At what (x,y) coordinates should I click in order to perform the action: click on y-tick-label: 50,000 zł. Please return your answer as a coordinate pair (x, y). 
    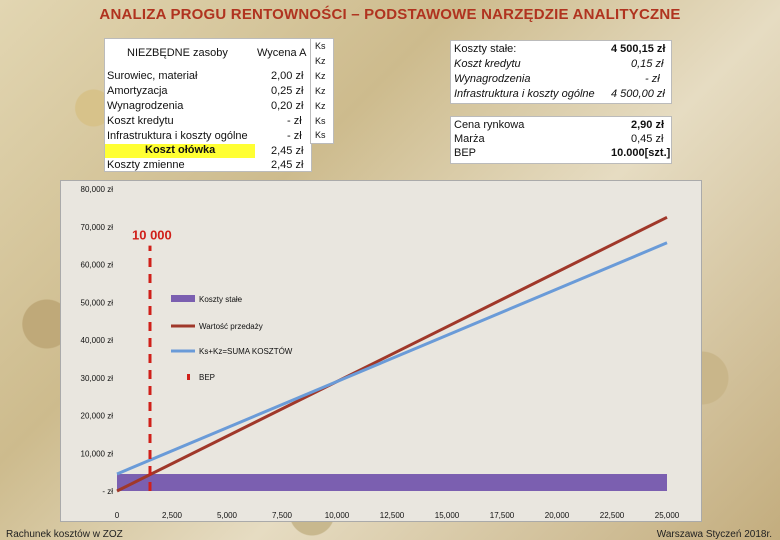
    Looking at the image, I should click on (97, 302).